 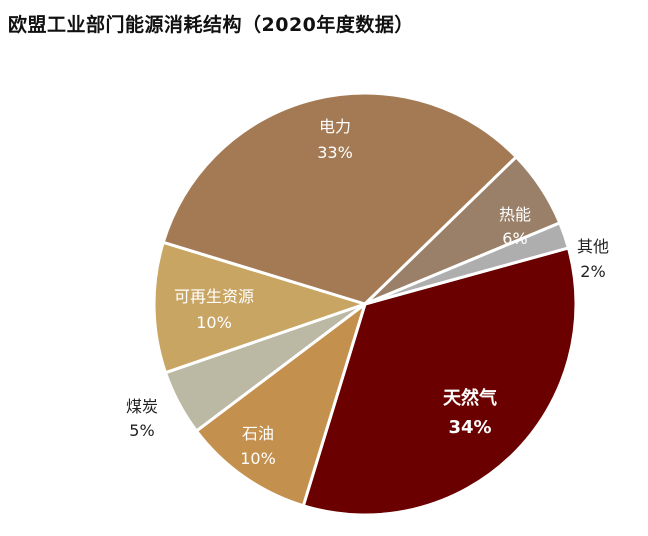 I want to click on slice-percent-6: 6%, so click(x=514, y=238).